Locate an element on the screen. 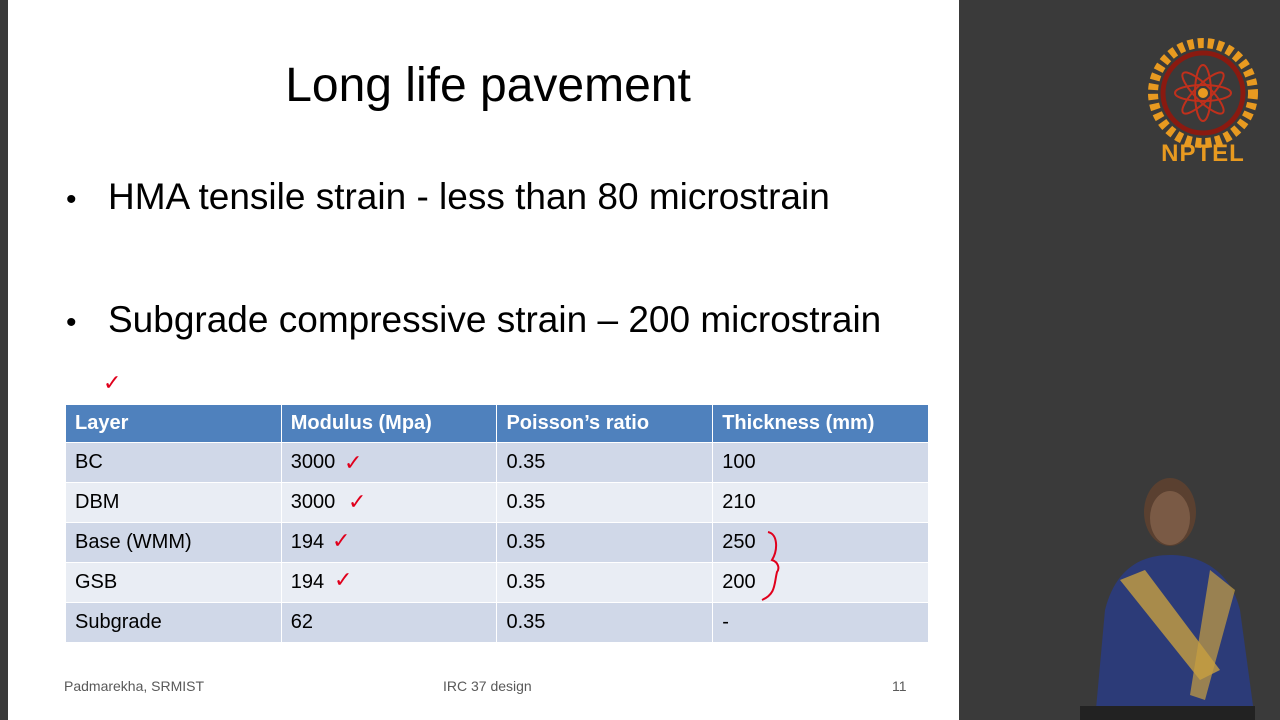 The image size is (1280, 720). table-header-cell: Thickness (mm) is located at coordinates (820, 423).